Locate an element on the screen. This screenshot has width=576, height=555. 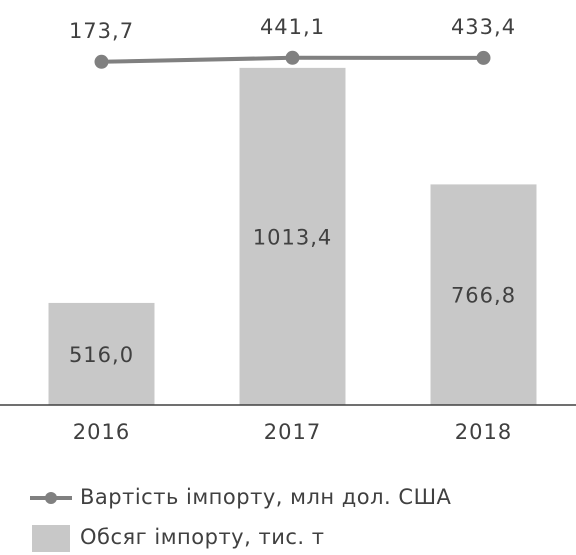
value-label: 1013,4 is located at coordinates (292, 237).